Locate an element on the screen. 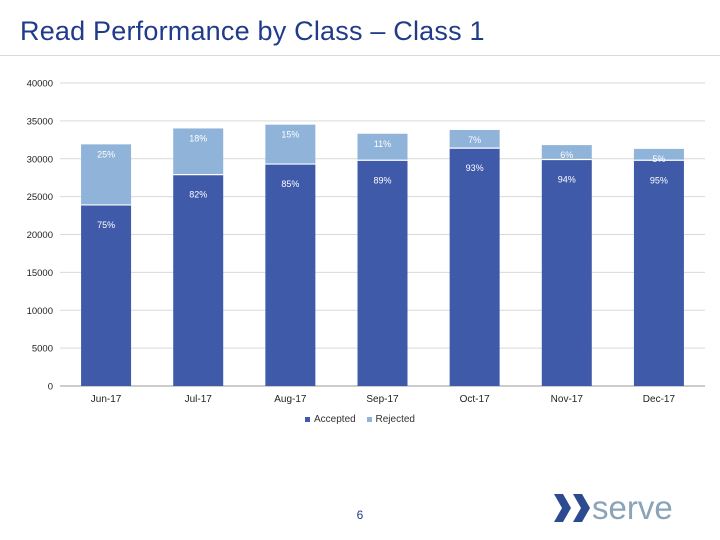 Image resolution: width=720 pixels, height=540 pixels. data-label-accepted: 89% is located at coordinates (382, 180).